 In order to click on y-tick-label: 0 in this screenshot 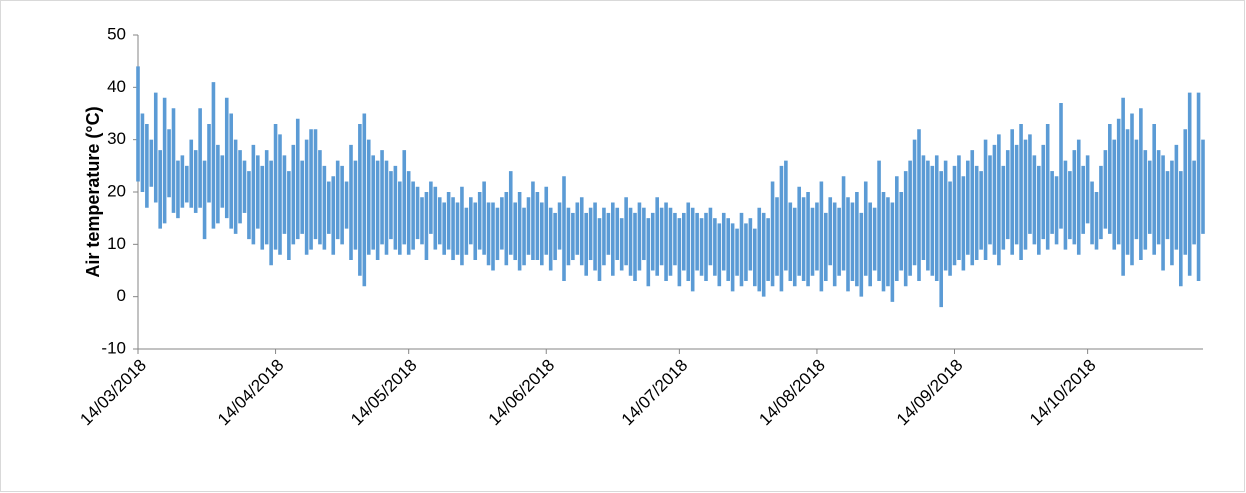, I will do `click(121, 295)`.